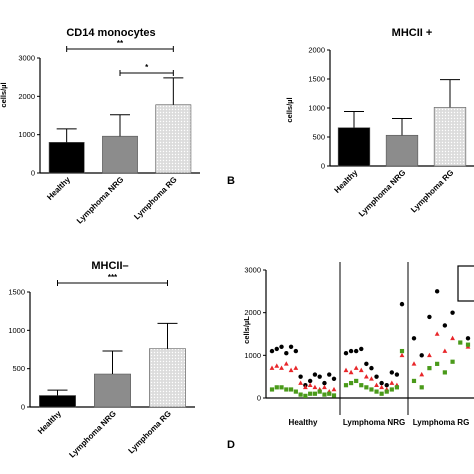  What do you see at coordinates (412, 33) in the screenshot?
I see `chart-title: MHCII +` at bounding box center [412, 33].